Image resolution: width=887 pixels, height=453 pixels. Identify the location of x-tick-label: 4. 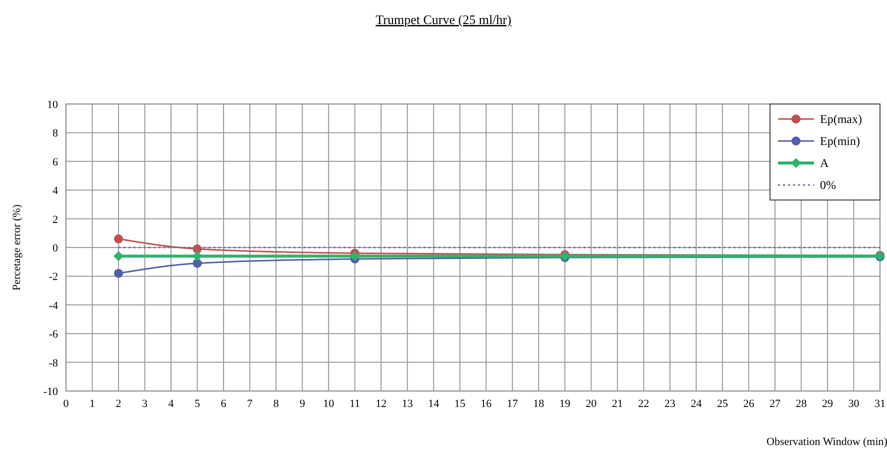
(171, 404).